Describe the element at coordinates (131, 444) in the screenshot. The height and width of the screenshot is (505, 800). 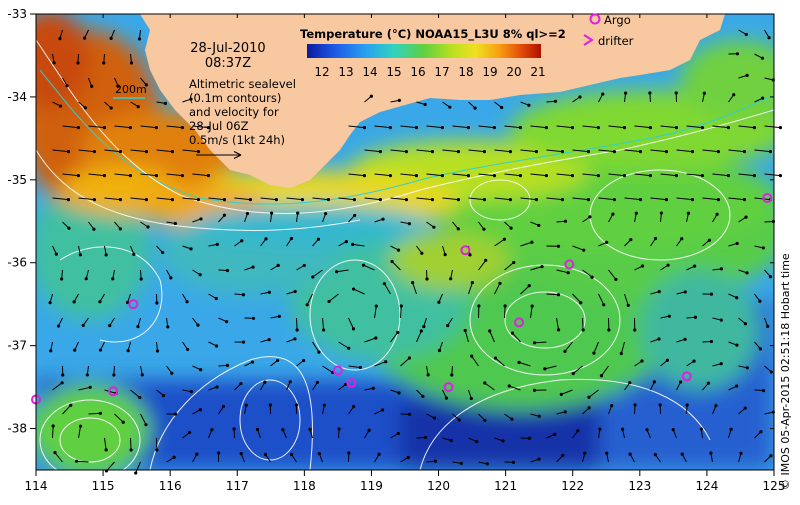
I see `velocity-arrow` at that location.